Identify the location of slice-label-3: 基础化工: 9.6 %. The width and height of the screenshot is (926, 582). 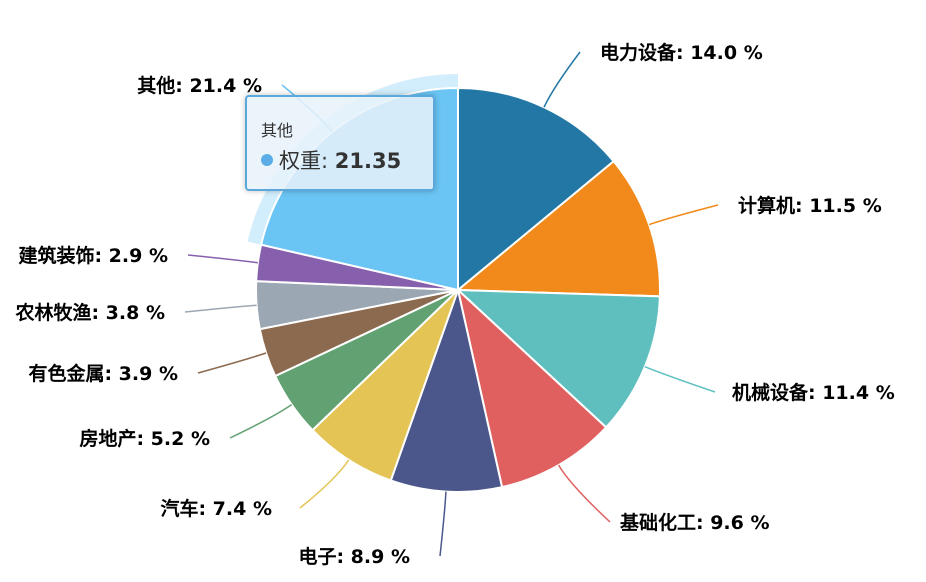
(694, 522).